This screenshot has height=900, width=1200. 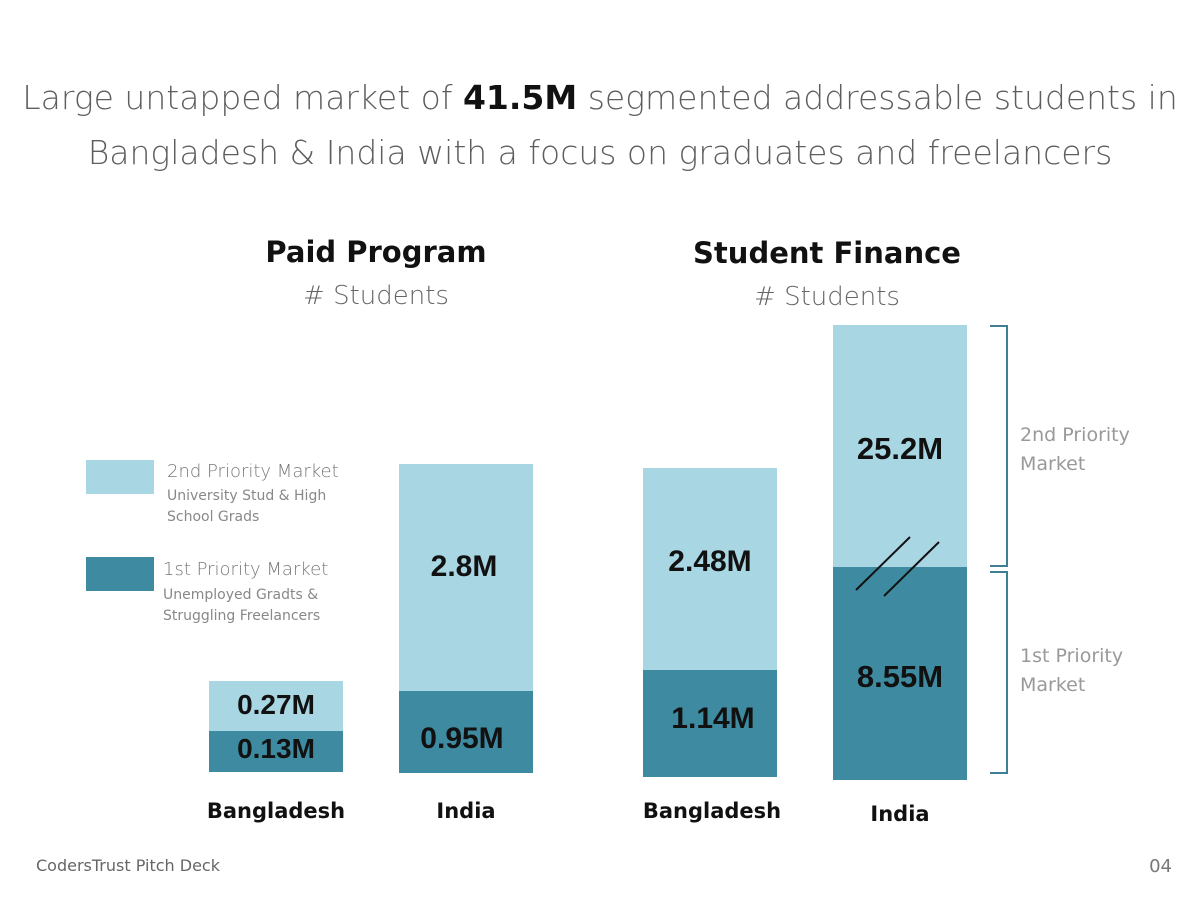 I want to click on bar-paid-india-2nd, so click(x=466, y=577).